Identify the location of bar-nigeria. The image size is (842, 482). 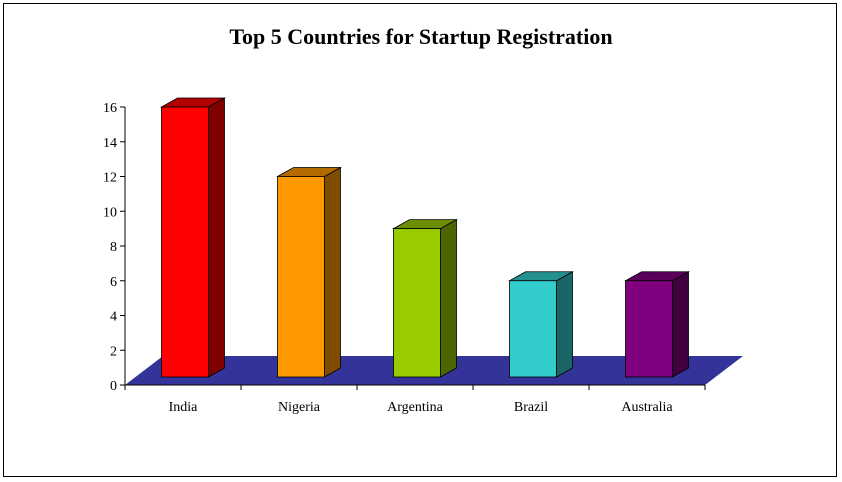
(309, 272).